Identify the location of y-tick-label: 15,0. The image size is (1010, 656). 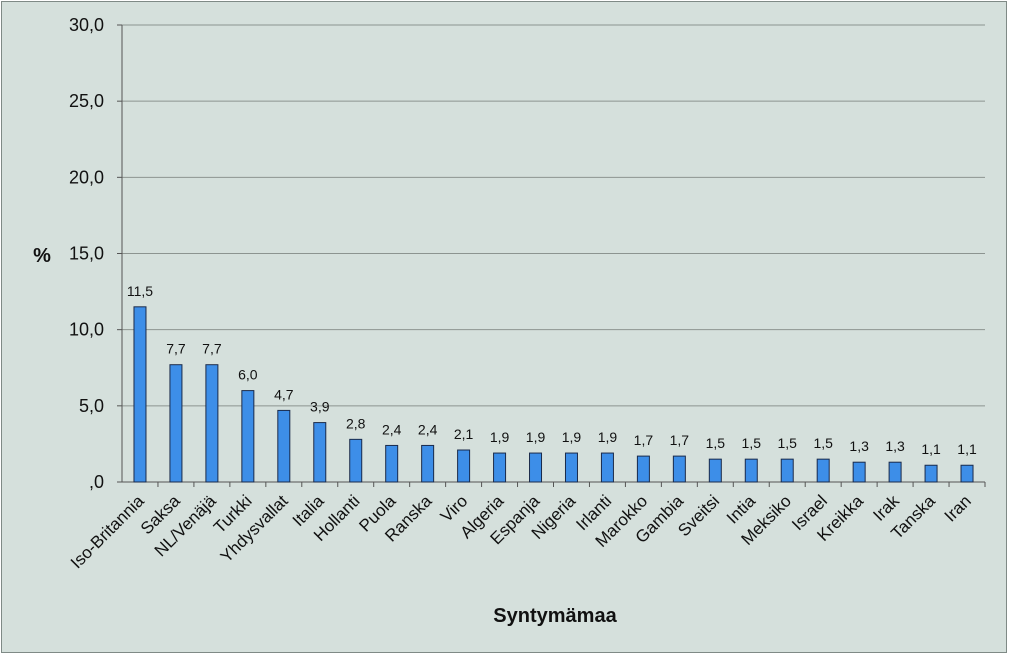
(86, 254).